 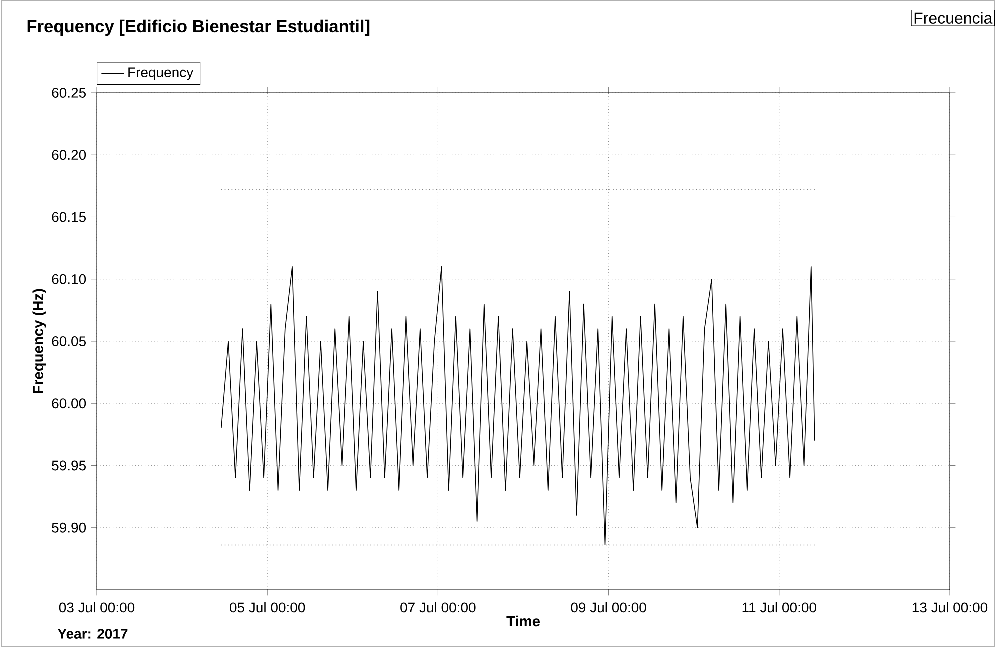 I want to click on y-tick-label: 60.20, so click(x=69, y=155).